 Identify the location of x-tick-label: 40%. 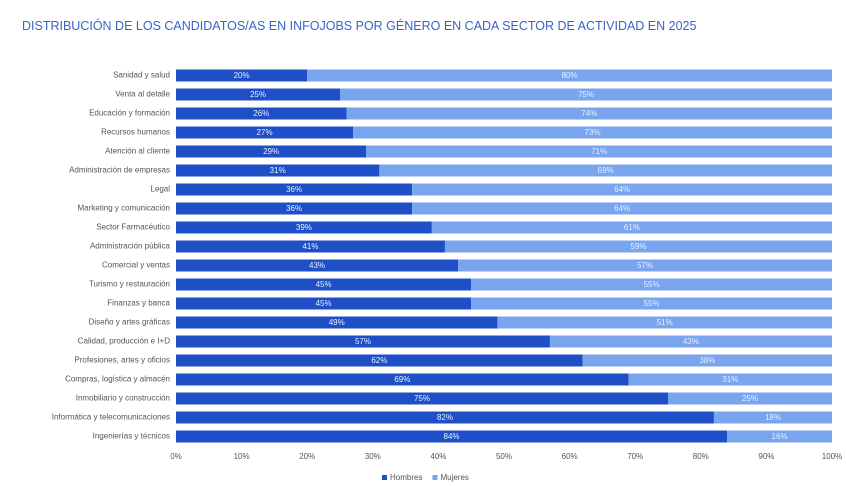
(438, 456).